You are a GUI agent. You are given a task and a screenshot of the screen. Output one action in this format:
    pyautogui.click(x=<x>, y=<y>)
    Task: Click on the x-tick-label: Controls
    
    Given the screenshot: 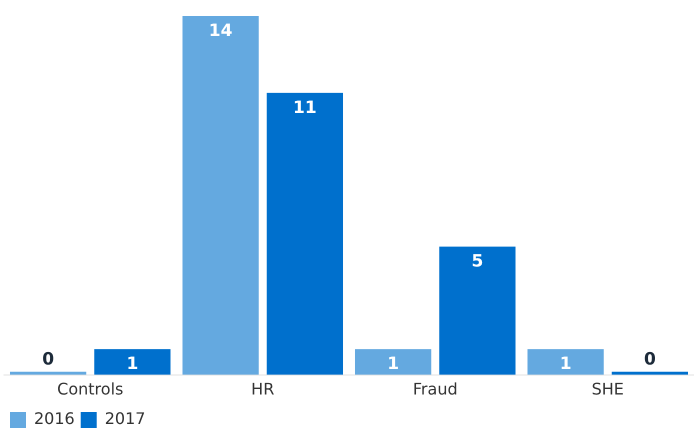 What is the action you would take?
    pyautogui.click(x=90, y=389)
    